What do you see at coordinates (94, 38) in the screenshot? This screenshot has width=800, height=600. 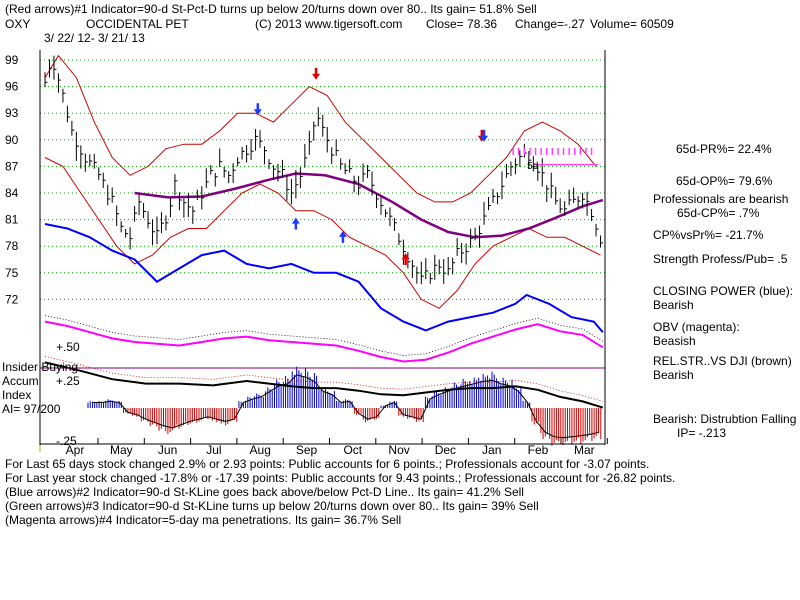 I see `date-range: 3/ 22/ 12- 3/ 21/ 13` at bounding box center [94, 38].